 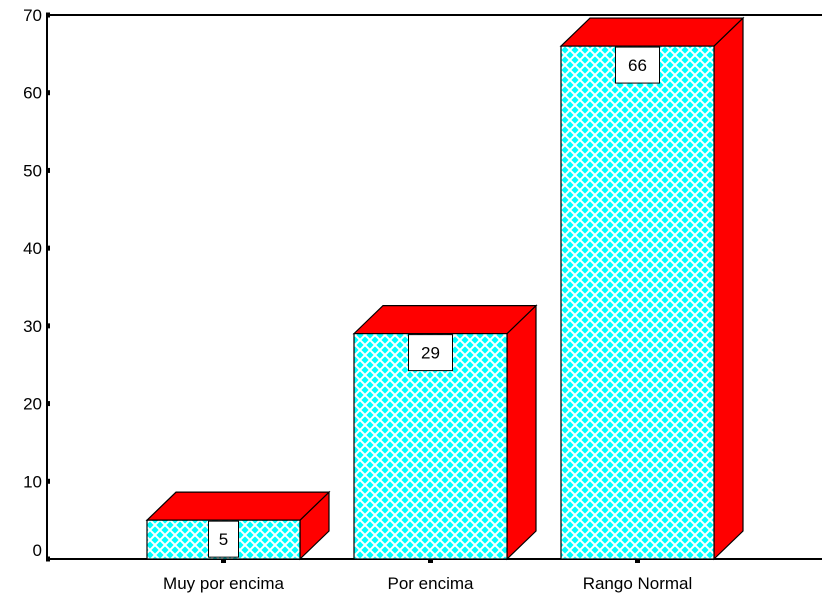 What do you see at coordinates (32, 248) in the screenshot?
I see `y-tick-label: 40` at bounding box center [32, 248].